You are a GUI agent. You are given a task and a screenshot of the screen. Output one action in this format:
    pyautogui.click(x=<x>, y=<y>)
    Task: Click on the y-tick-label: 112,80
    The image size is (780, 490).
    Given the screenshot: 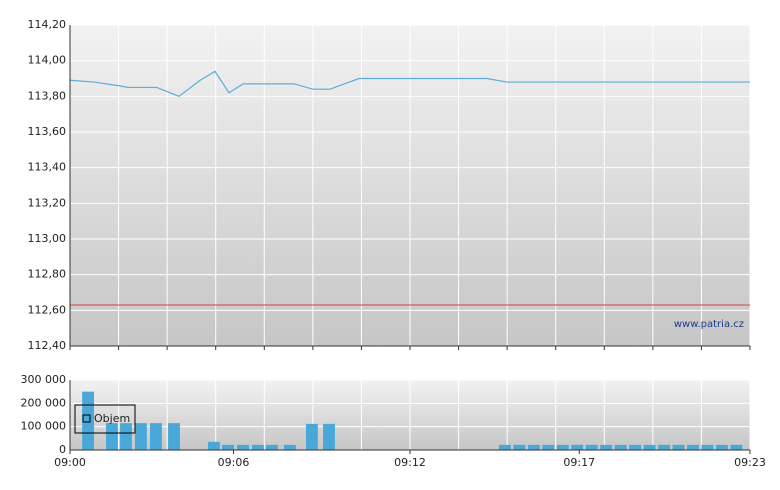 What is the action you would take?
    pyautogui.click(x=47, y=274)
    